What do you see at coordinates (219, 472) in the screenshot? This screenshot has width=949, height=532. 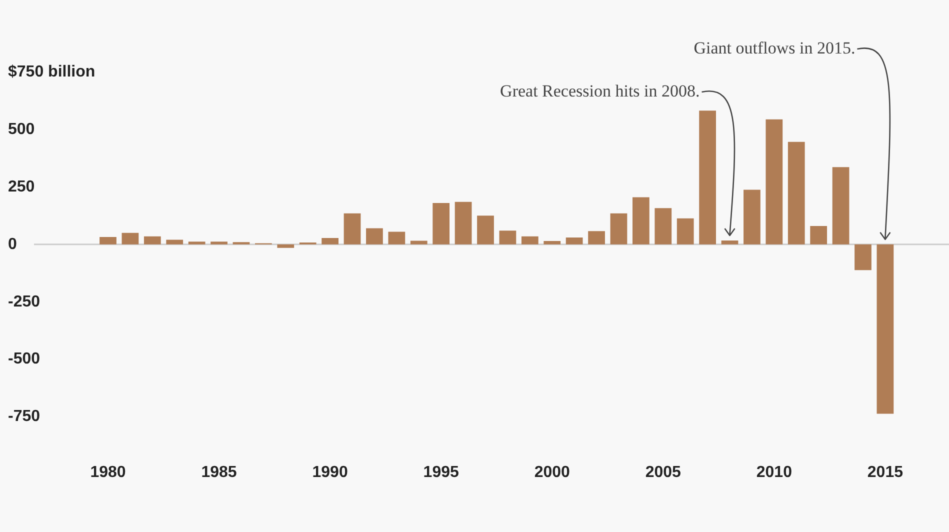 I see `x-tick-label: 1985` at bounding box center [219, 472].